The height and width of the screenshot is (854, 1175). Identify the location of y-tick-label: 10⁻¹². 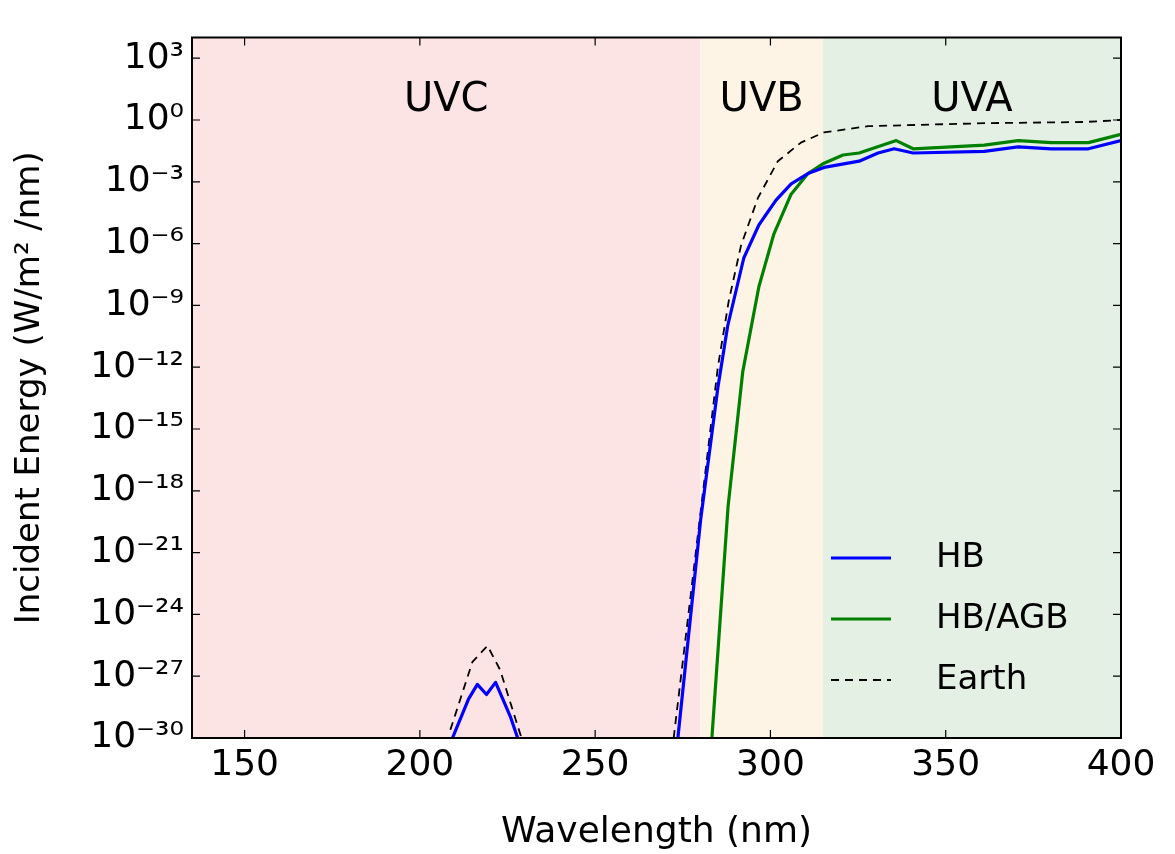
(137, 364).